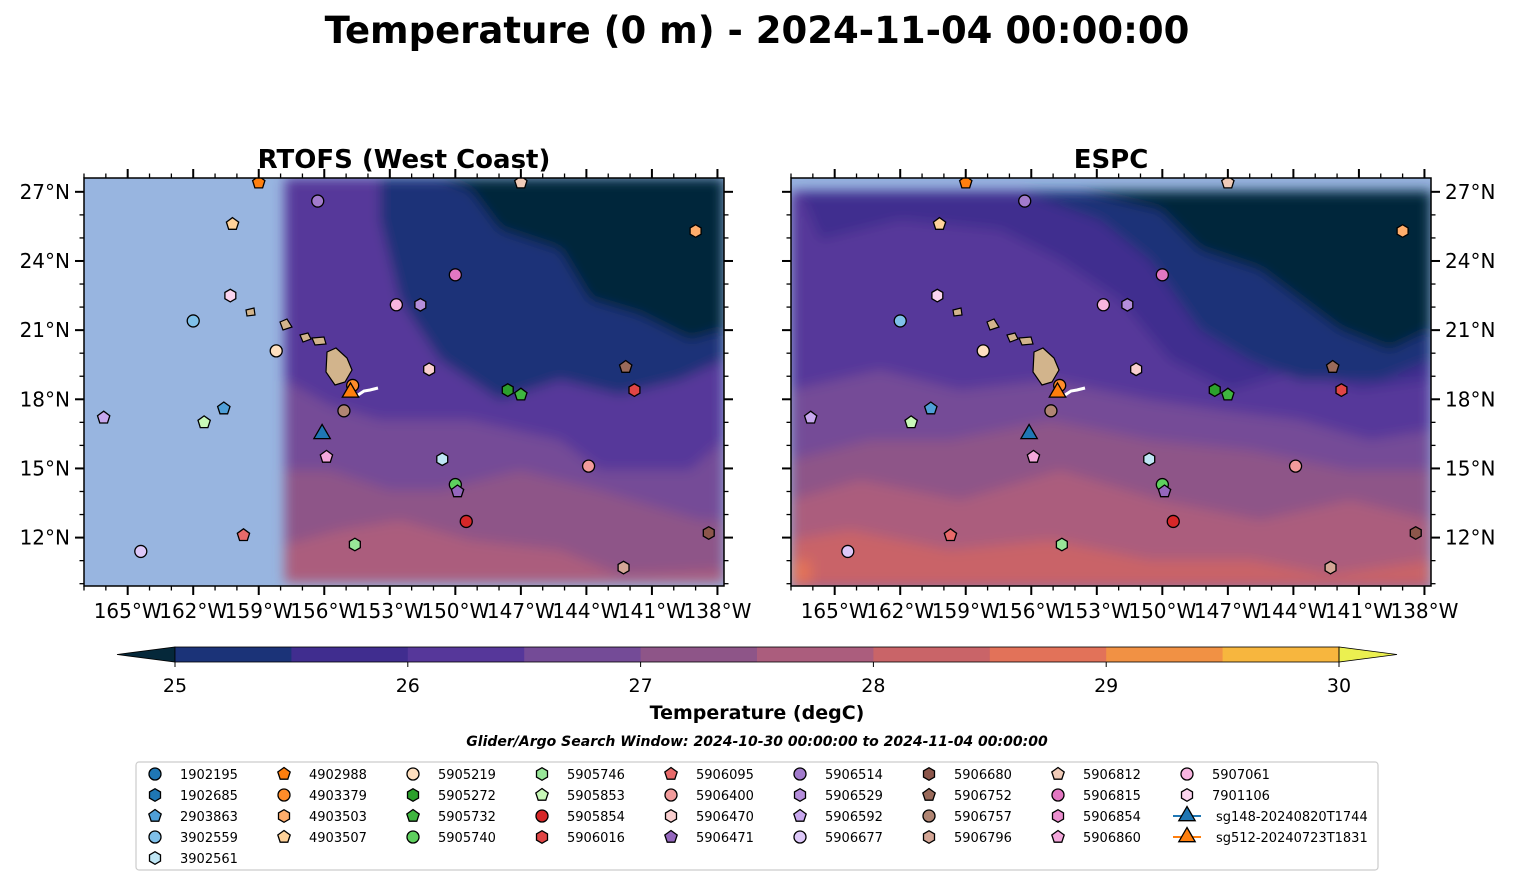 The width and height of the screenshot is (1514, 893). What do you see at coordinates (596, 817) in the screenshot?
I see `legend-label: 5905854` at bounding box center [596, 817].